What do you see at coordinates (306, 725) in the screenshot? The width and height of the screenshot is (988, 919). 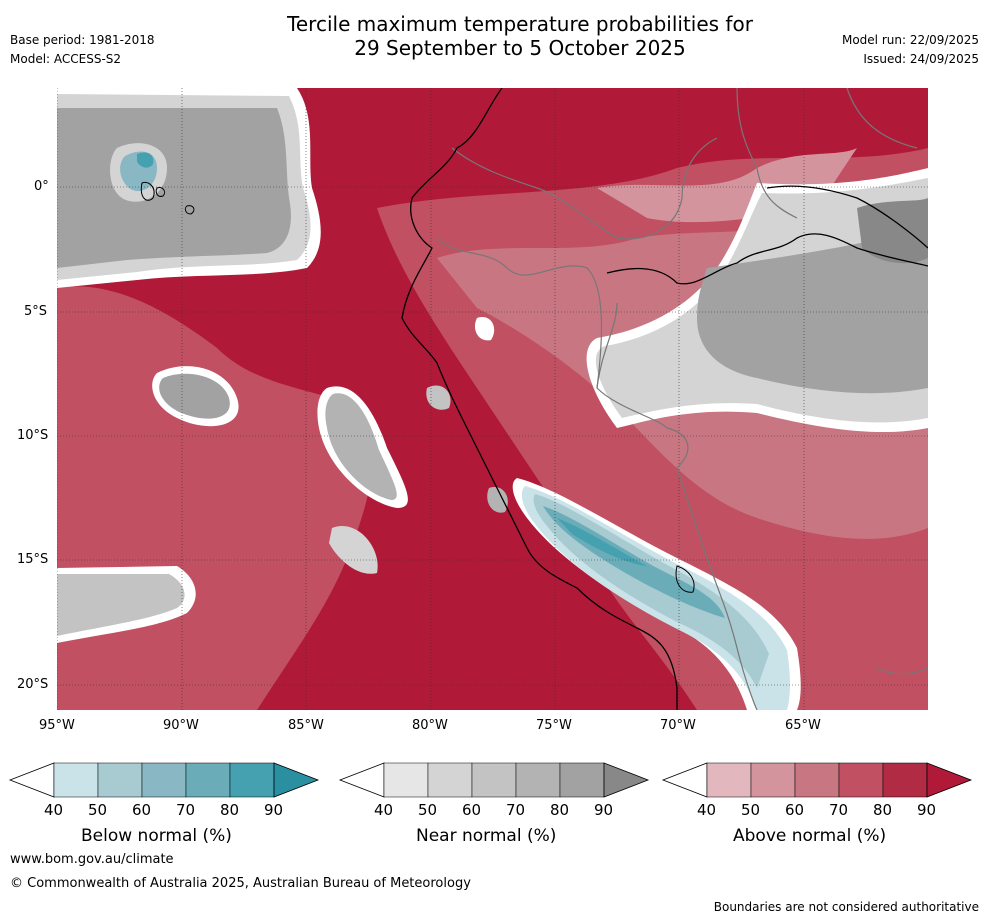 I see `lon-label-85w: 85°W` at bounding box center [306, 725].